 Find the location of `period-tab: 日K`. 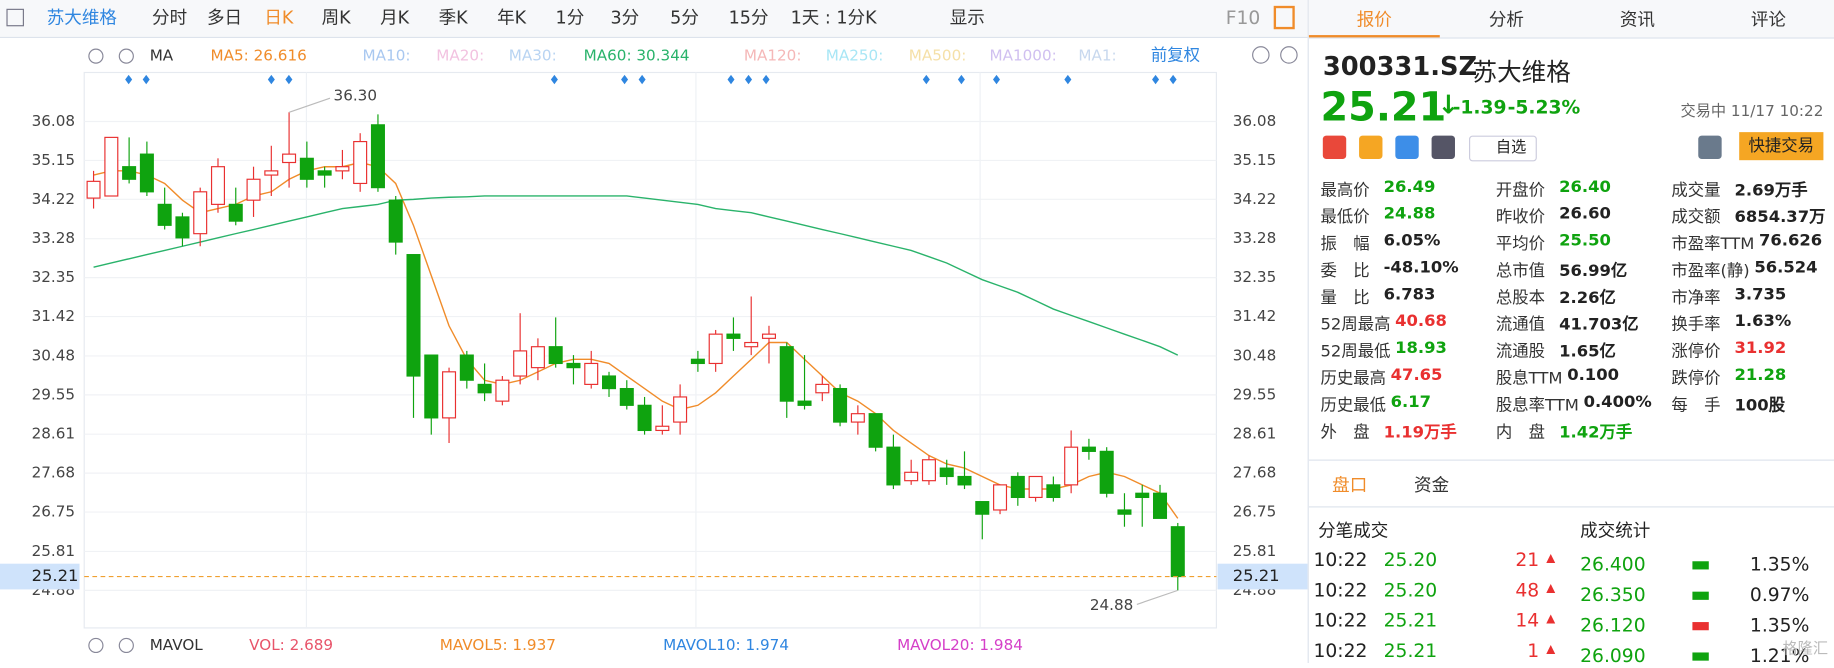

period-tab: 日K is located at coordinates (279, 19).